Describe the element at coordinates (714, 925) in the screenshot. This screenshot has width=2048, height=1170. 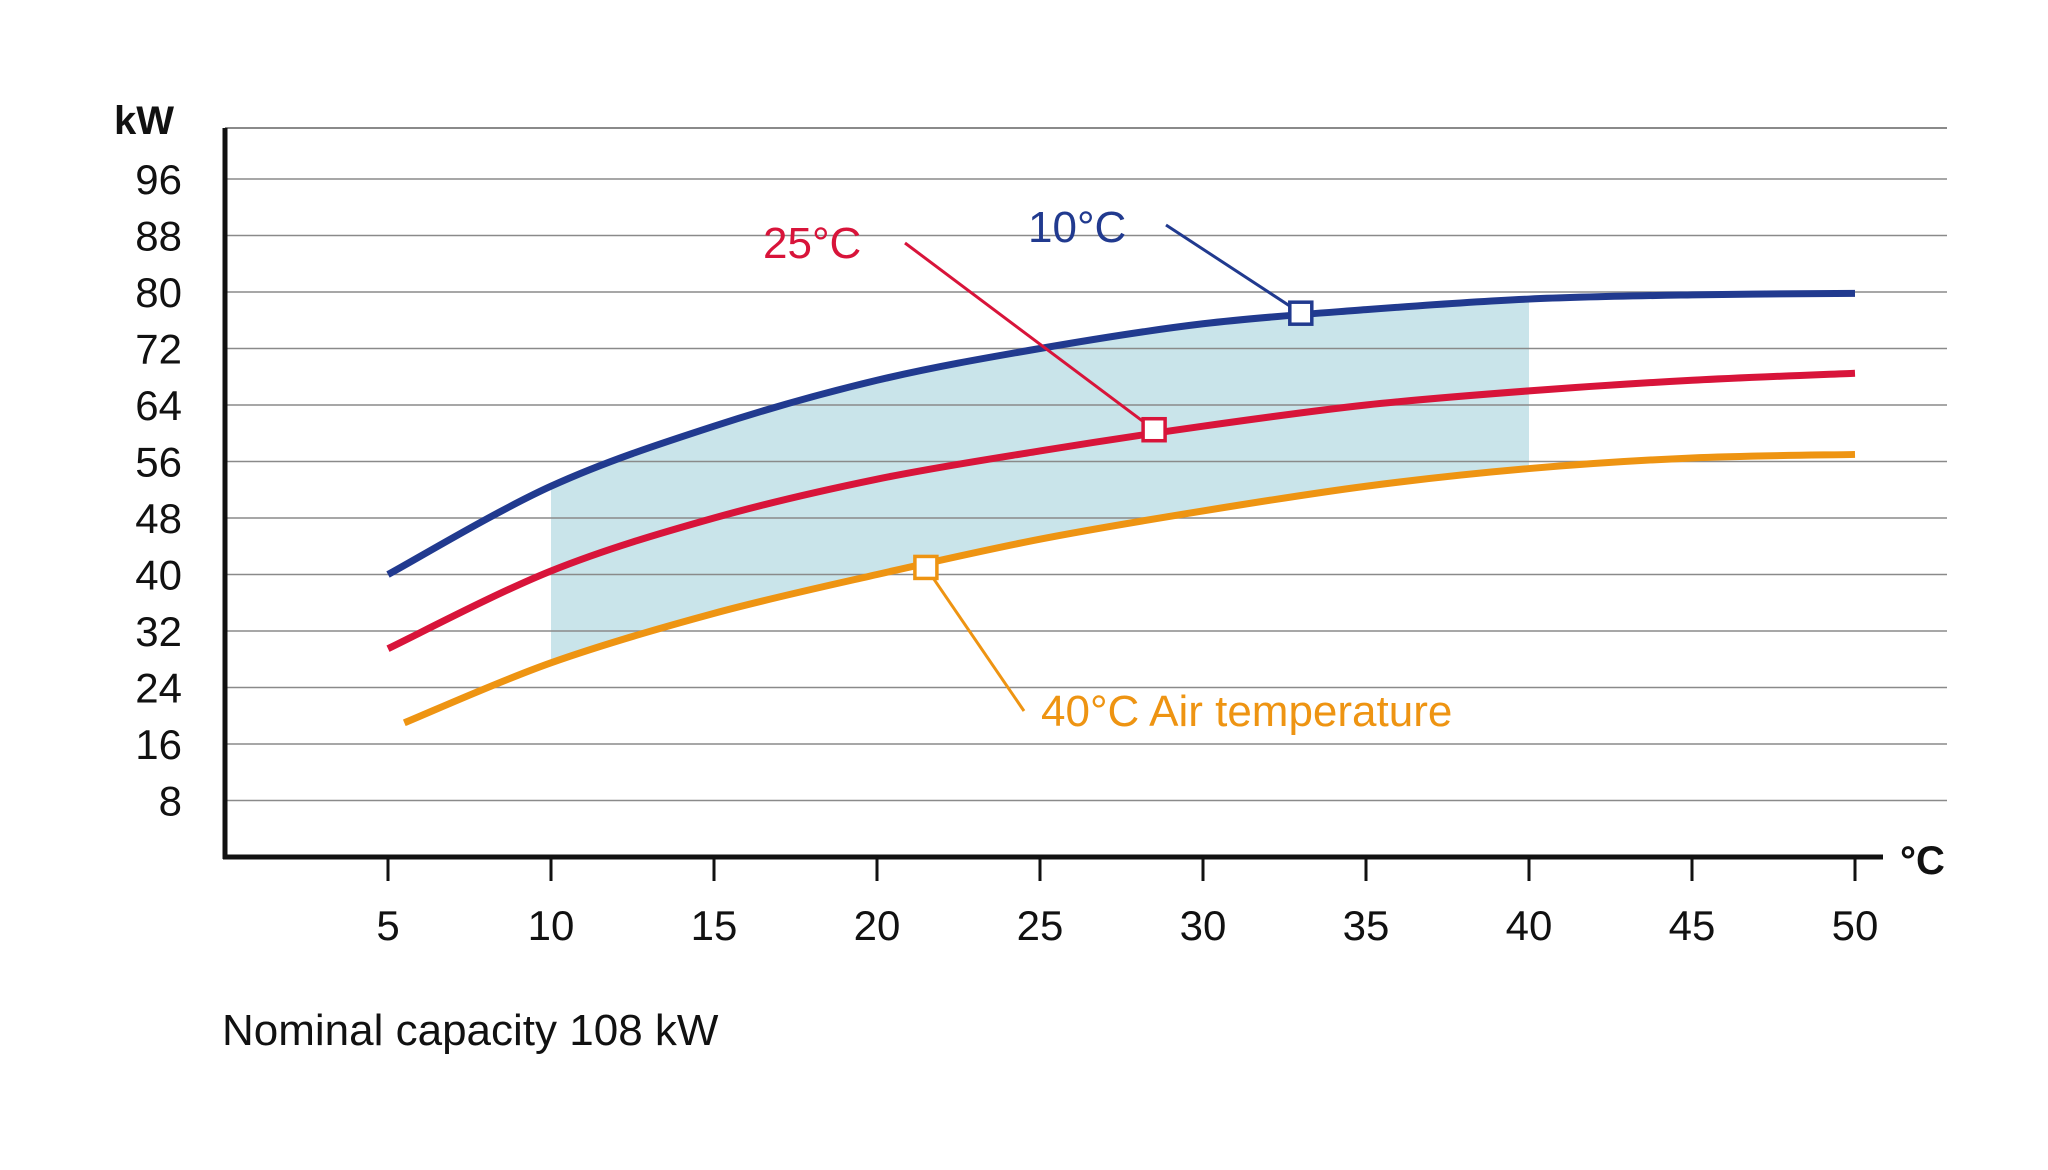
I see `x-tick-label-15: 15` at that location.